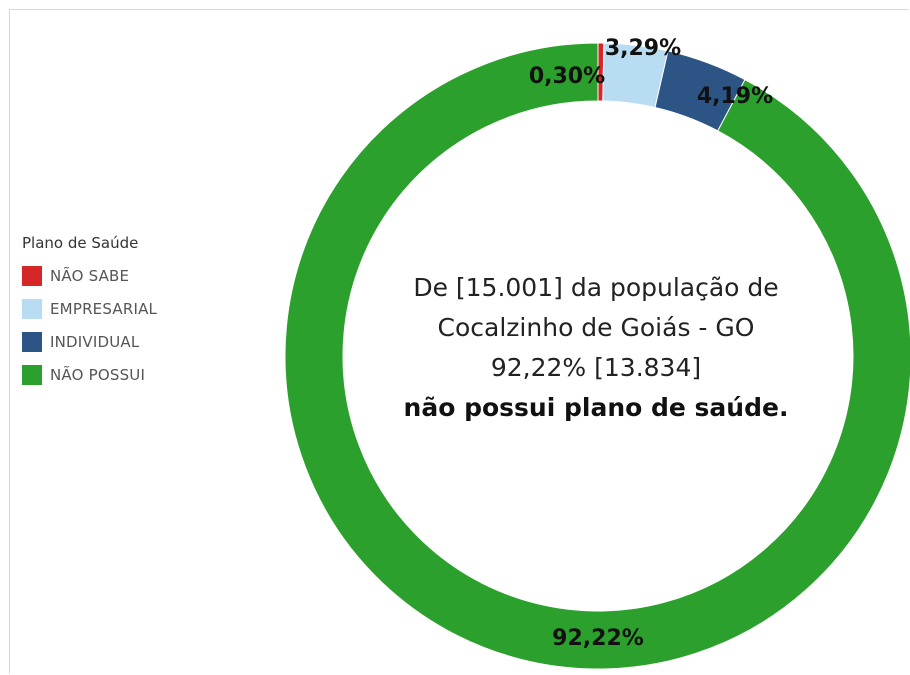 This screenshot has height=675, width=910. What do you see at coordinates (735, 96) in the screenshot?
I see `data-label-individual: 4,19%` at bounding box center [735, 96].